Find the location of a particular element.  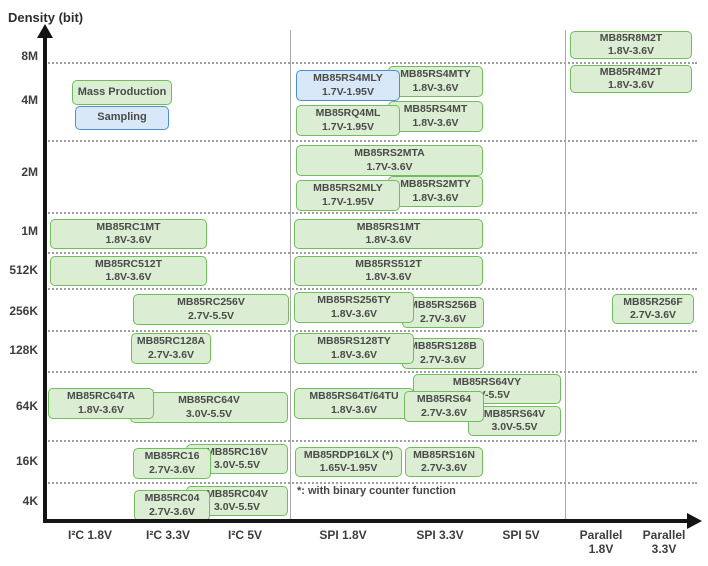

product-name: MB85RS4MLY is located at coordinates (348, 78).